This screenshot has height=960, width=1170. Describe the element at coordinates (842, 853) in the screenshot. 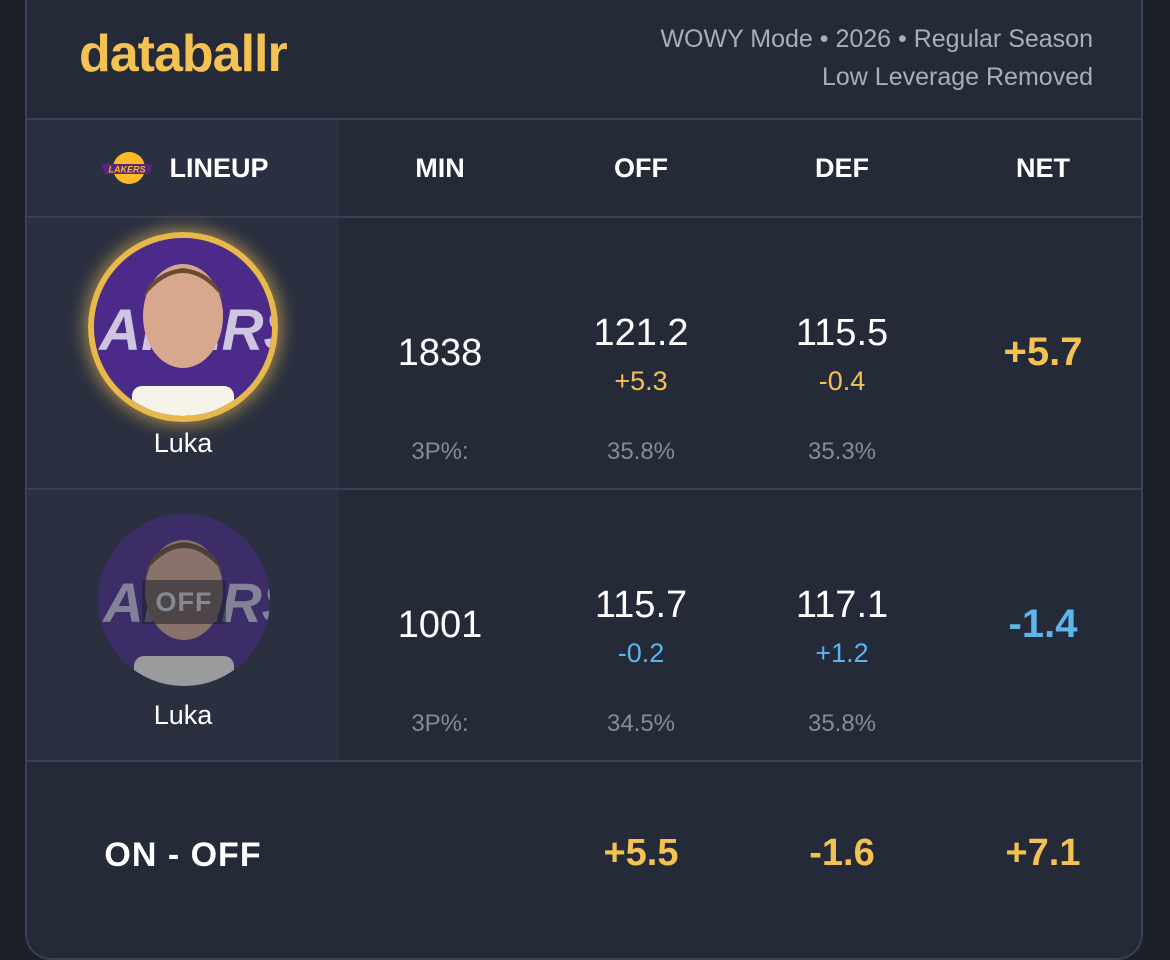

I see `on-off-def: -1.6` at that location.